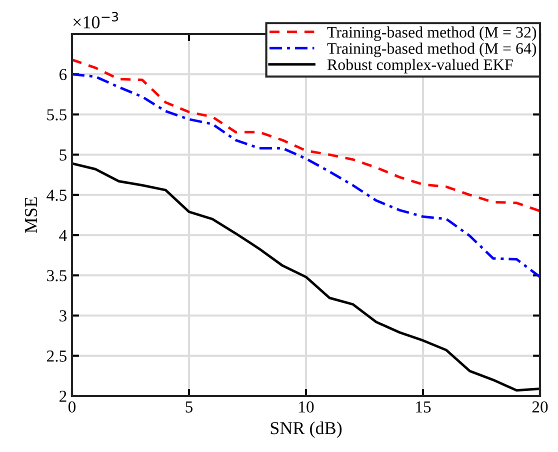 The image size is (558, 452). What do you see at coordinates (95, 20) in the screenshot?
I see `text: ×10$^{−3}$` at bounding box center [95, 20].